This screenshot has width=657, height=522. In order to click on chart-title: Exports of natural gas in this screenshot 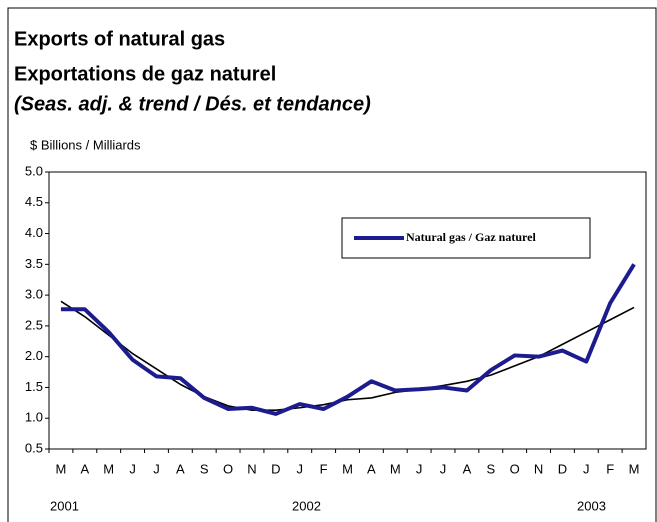, I will do `click(119, 39)`.